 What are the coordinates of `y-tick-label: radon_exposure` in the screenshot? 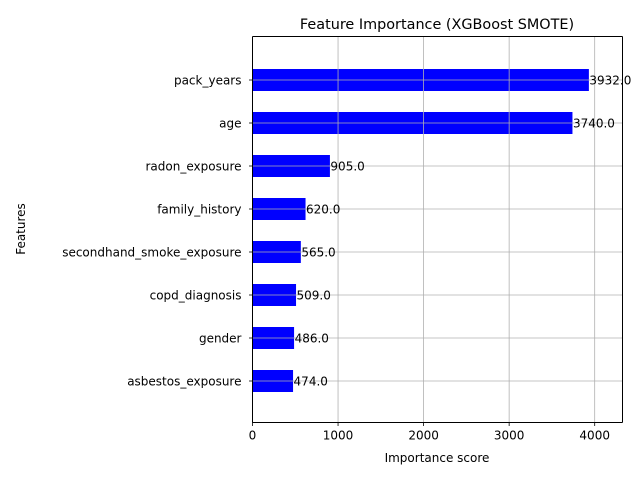 It's located at (194, 167).